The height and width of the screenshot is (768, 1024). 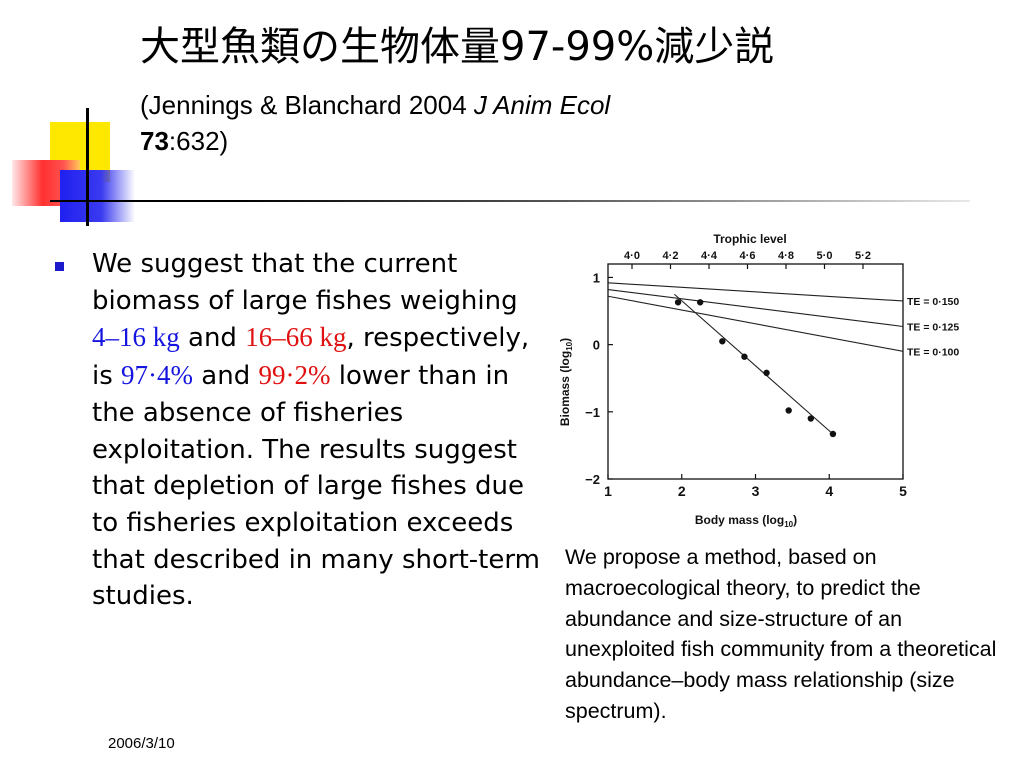 I want to click on x-tick-labels: 1 2 3 4 5, so click(x=755, y=491).